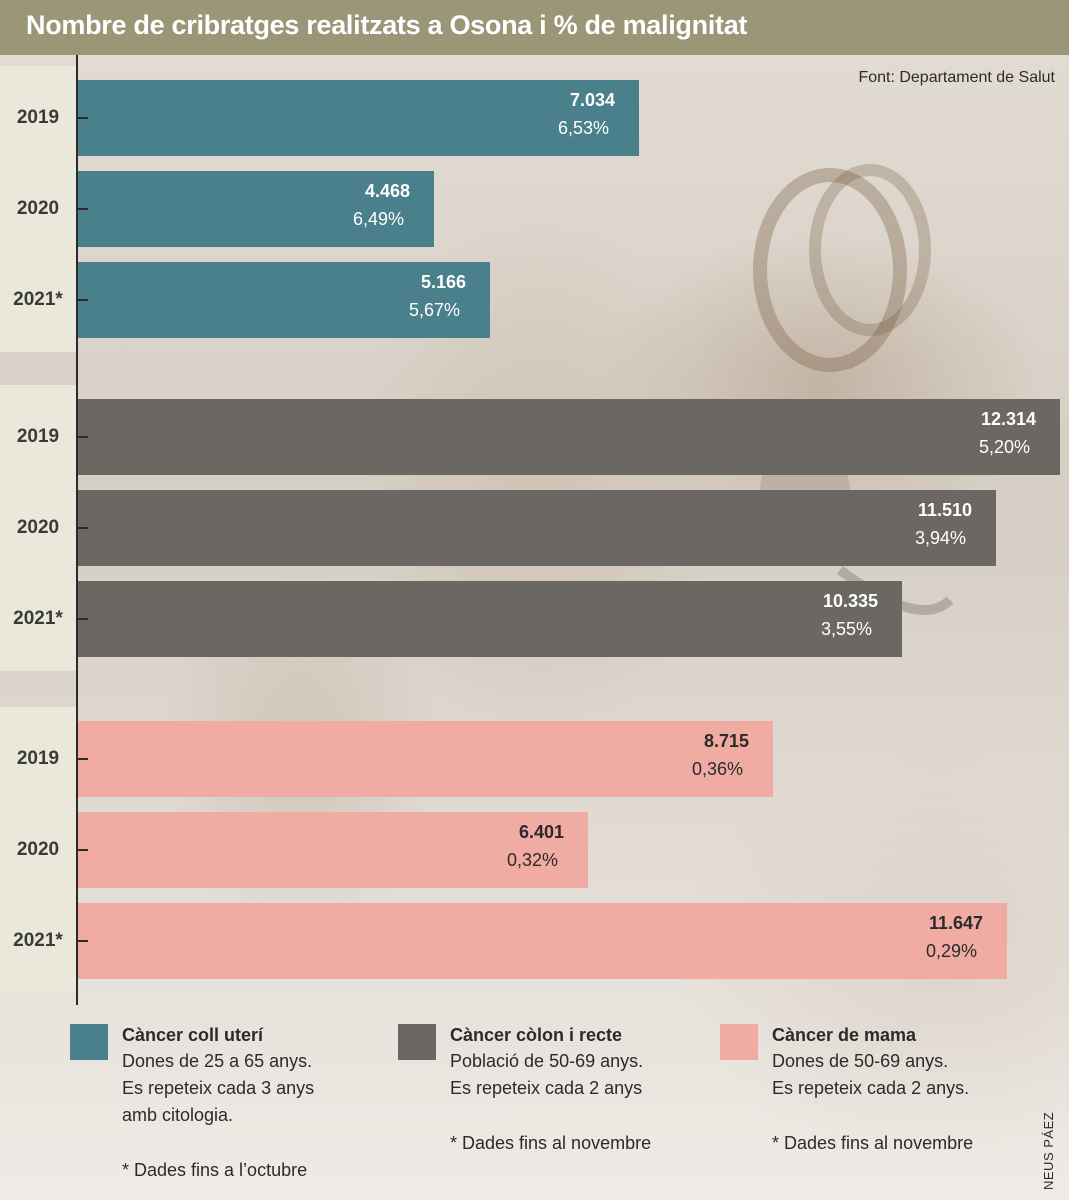  What do you see at coordinates (951, 951) in the screenshot?
I see `bar-percent-label: 0,29%` at bounding box center [951, 951].